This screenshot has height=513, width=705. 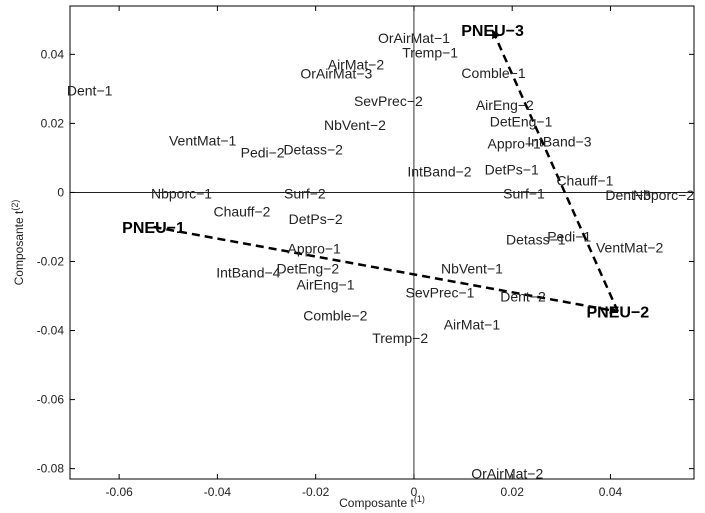 What do you see at coordinates (472, 325) in the screenshot?
I see `data-point-label: AirMat−1` at bounding box center [472, 325].